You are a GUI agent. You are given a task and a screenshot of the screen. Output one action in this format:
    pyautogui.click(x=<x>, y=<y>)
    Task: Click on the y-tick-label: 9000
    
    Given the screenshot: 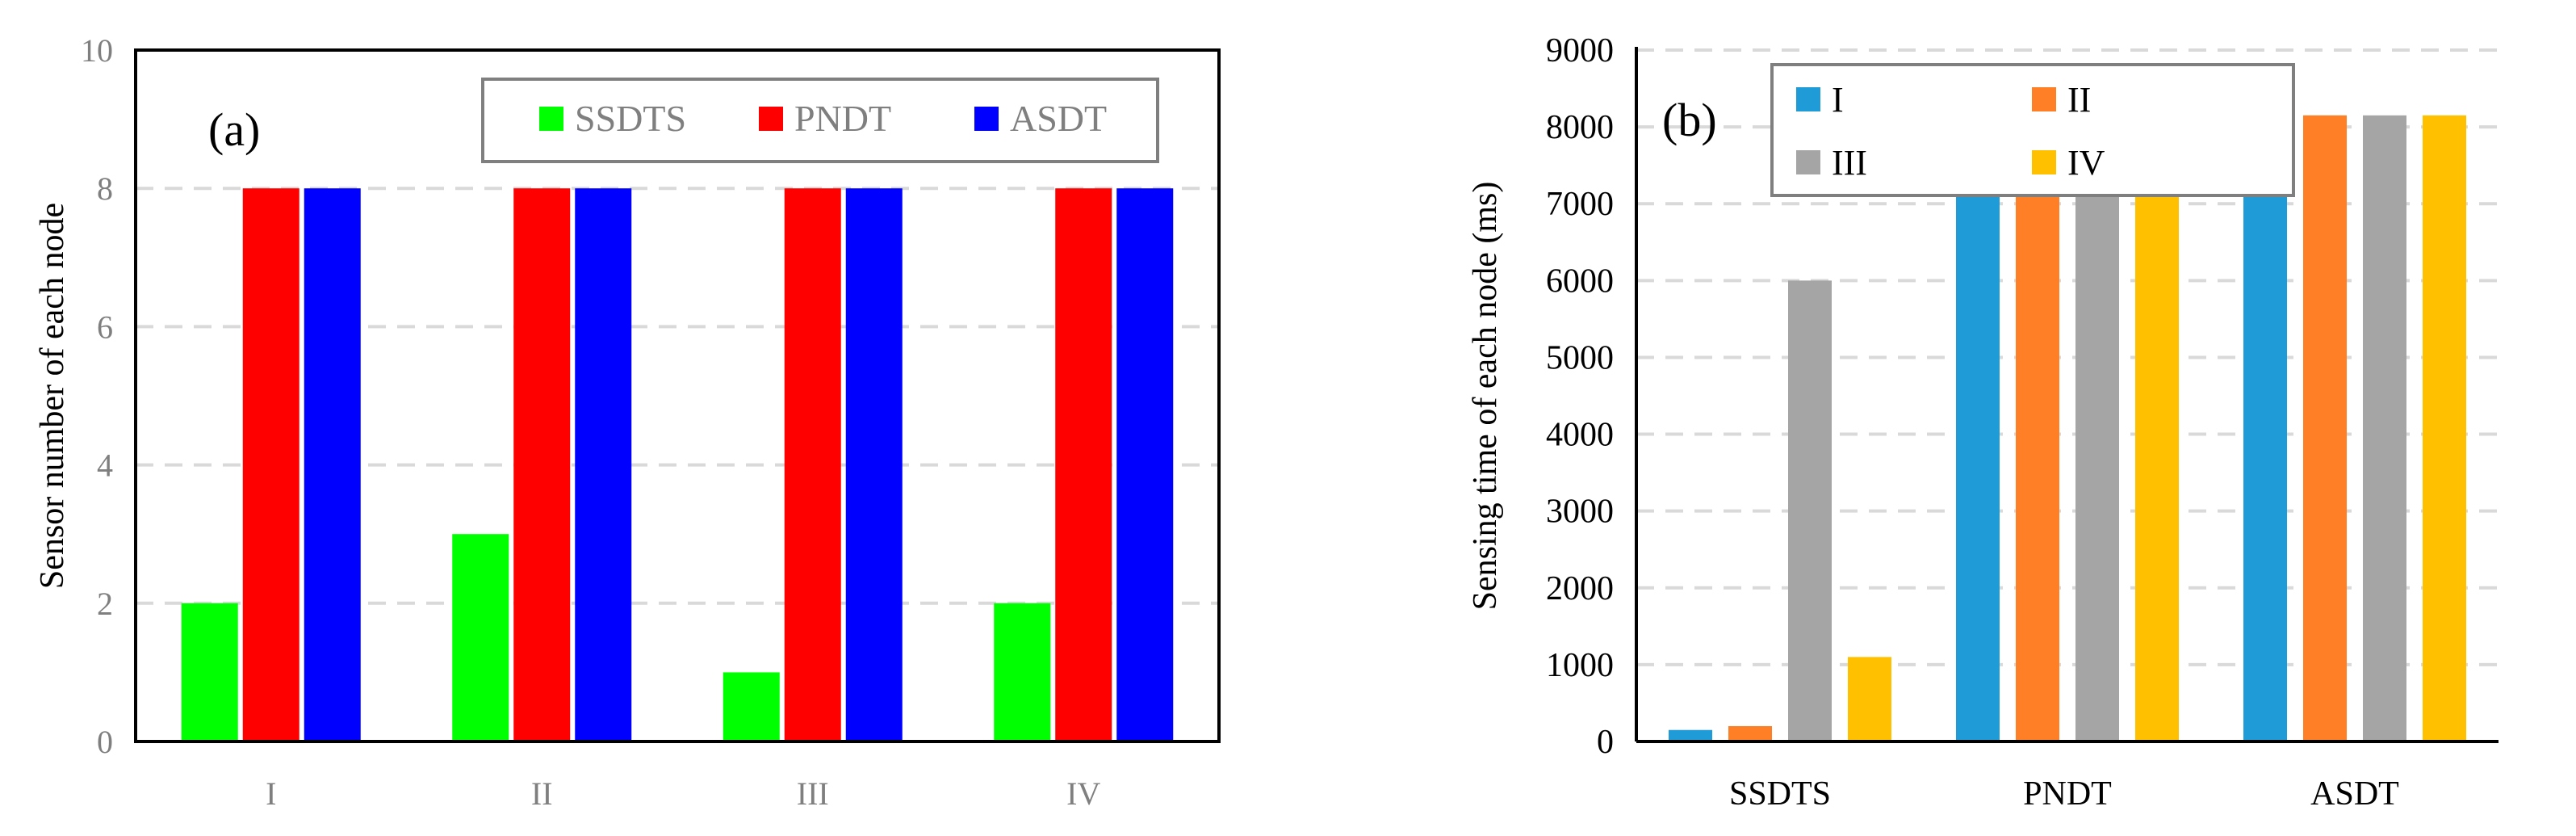 What is the action you would take?
    pyautogui.click(x=1580, y=51)
    